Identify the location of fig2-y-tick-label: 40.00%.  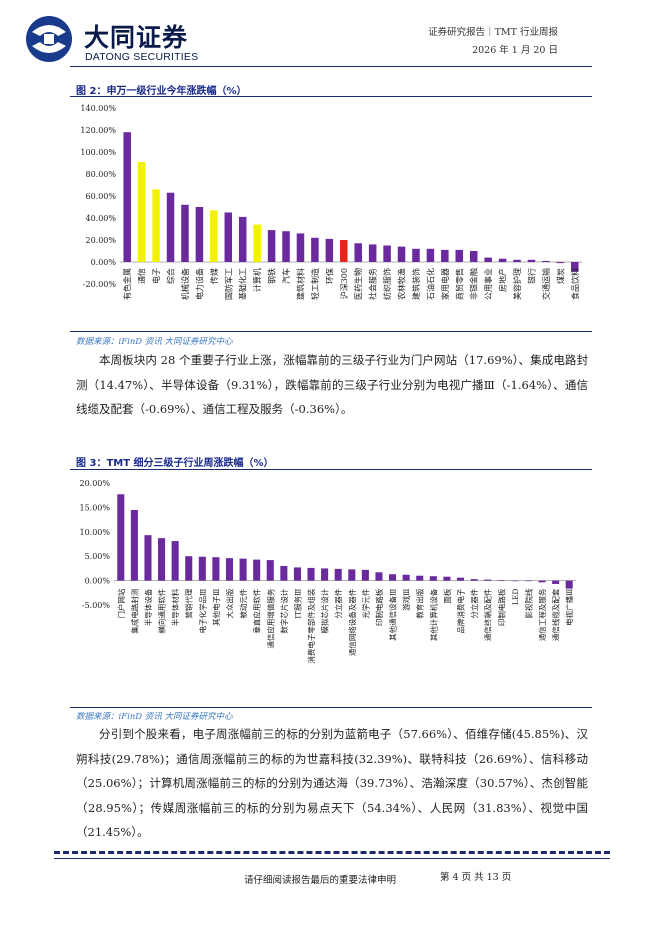
(100, 218).